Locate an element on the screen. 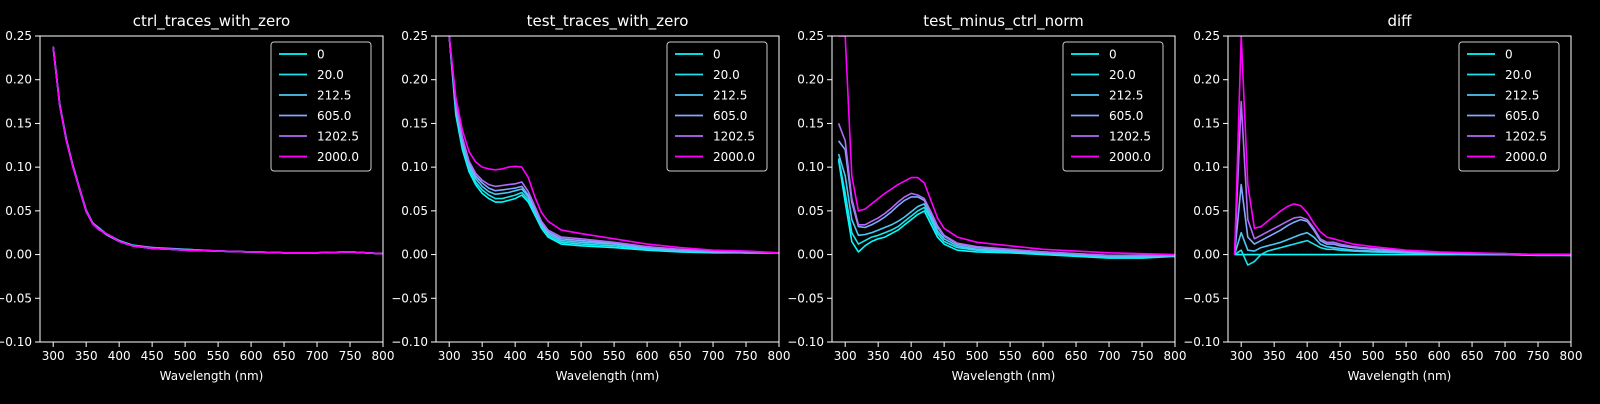 The image size is (1600, 404). chart-title: ctrl_traces_with_zero is located at coordinates (211, 21).